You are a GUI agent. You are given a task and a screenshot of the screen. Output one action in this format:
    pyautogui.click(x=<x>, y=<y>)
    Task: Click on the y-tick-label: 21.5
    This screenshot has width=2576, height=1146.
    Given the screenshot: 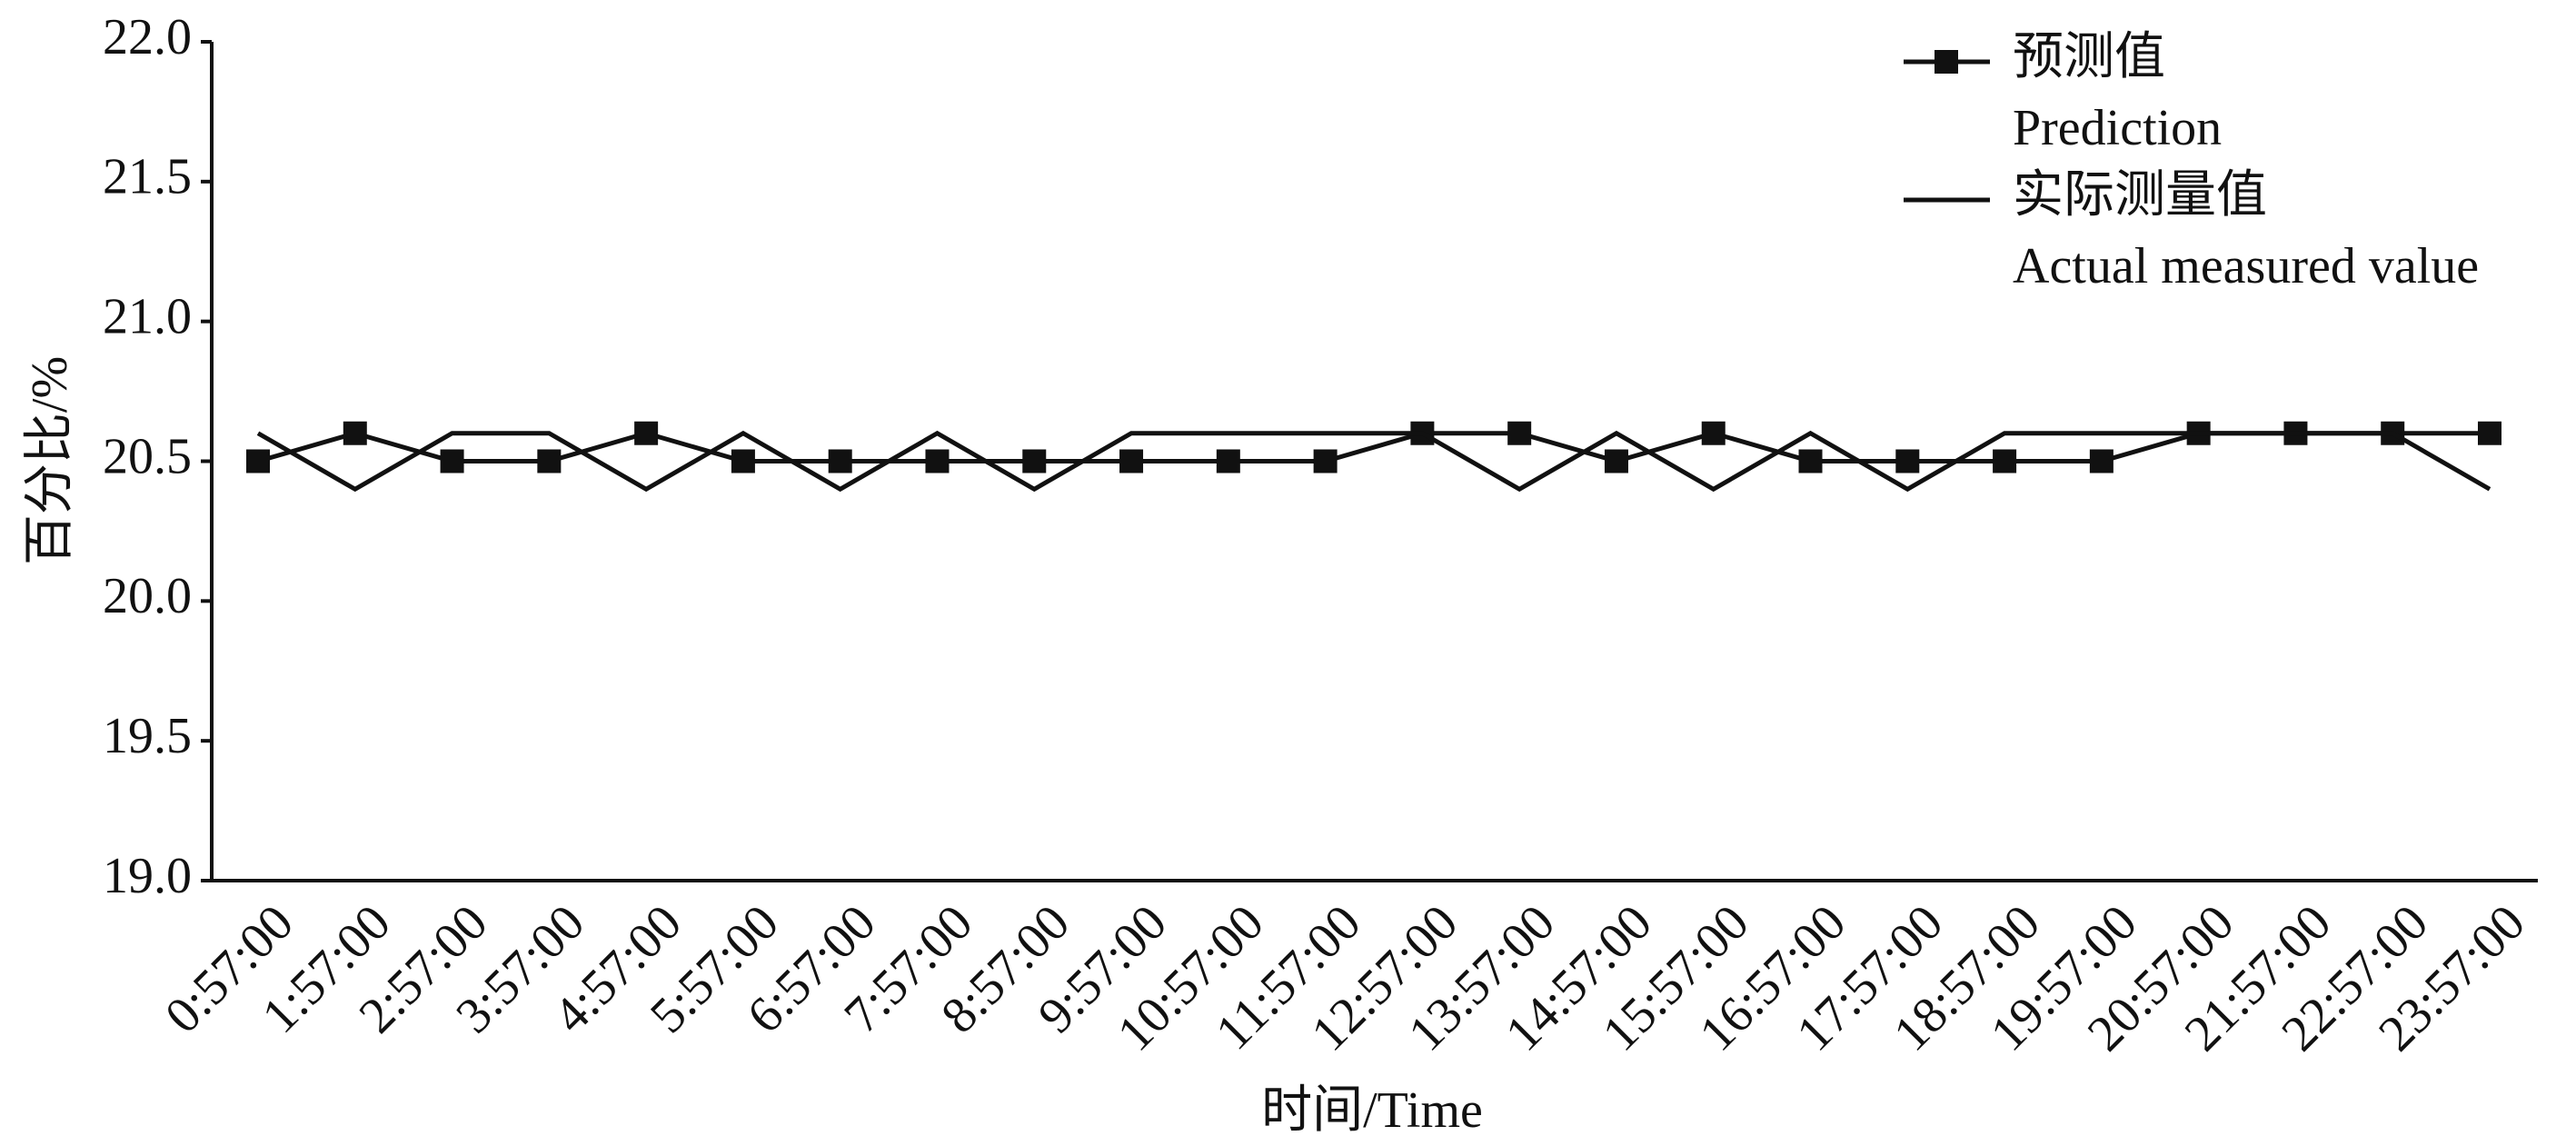 What is the action you would take?
    pyautogui.click(x=148, y=177)
    